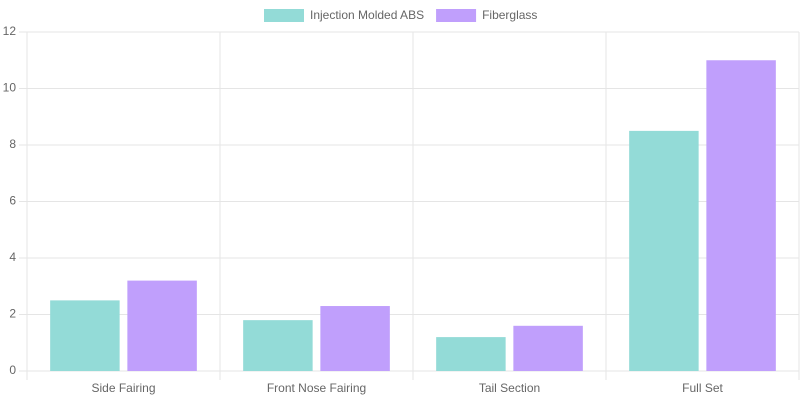 The height and width of the screenshot is (400, 800). I want to click on y-tick-label: 8, so click(12, 144).